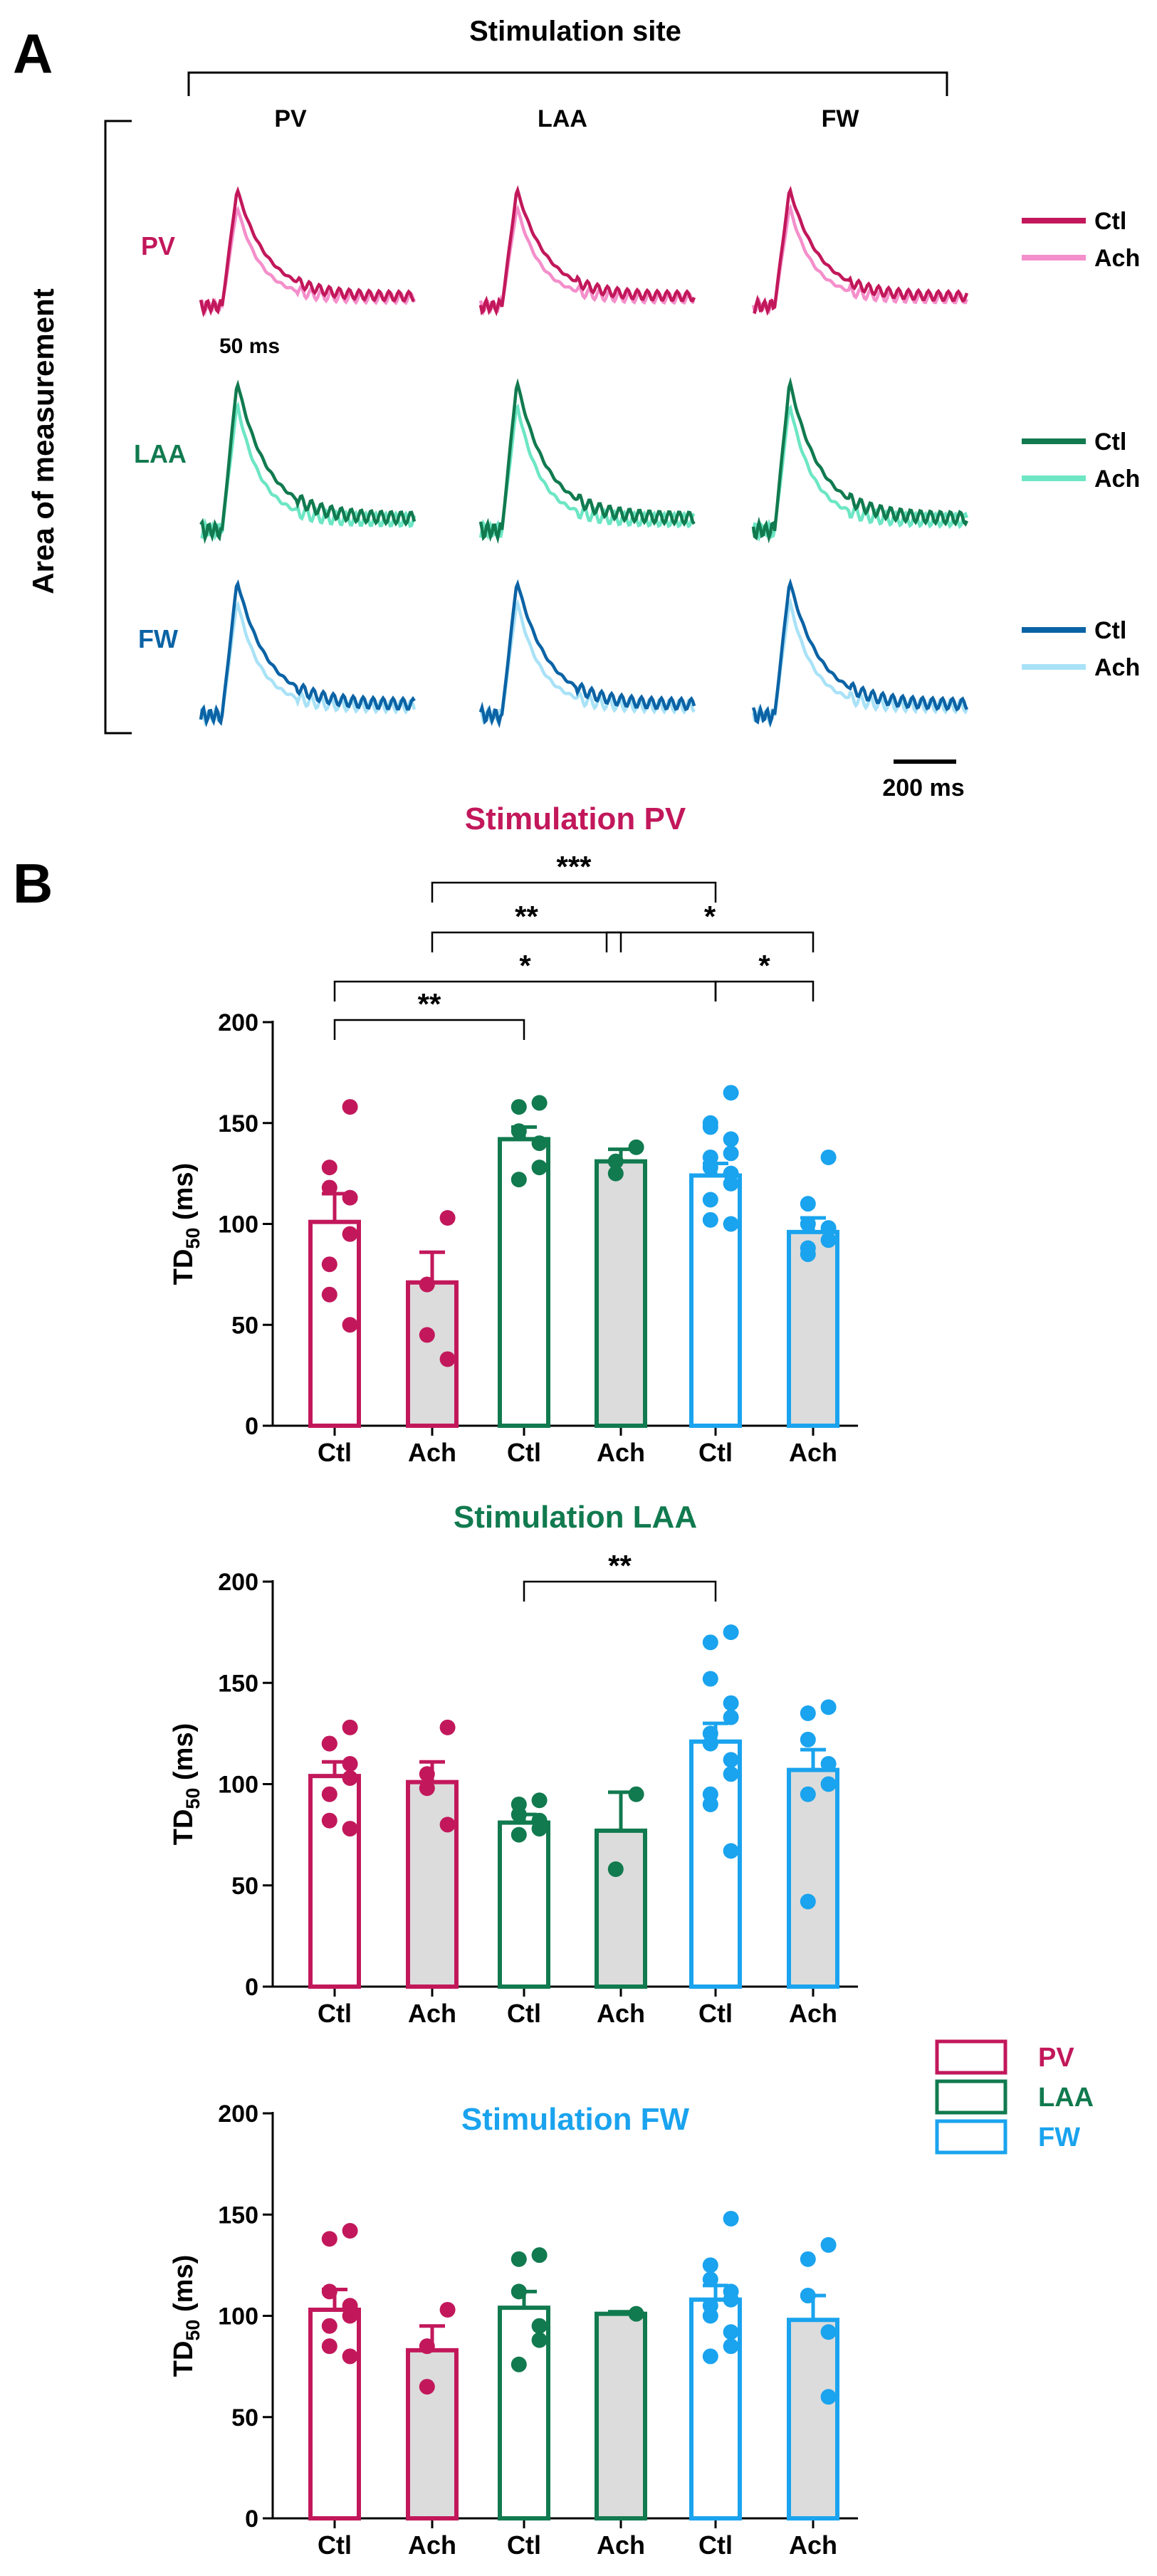 The width and height of the screenshot is (1157, 2576). What do you see at coordinates (587, 471) in the screenshot?
I see `trace-ach-laa-laa` at bounding box center [587, 471].